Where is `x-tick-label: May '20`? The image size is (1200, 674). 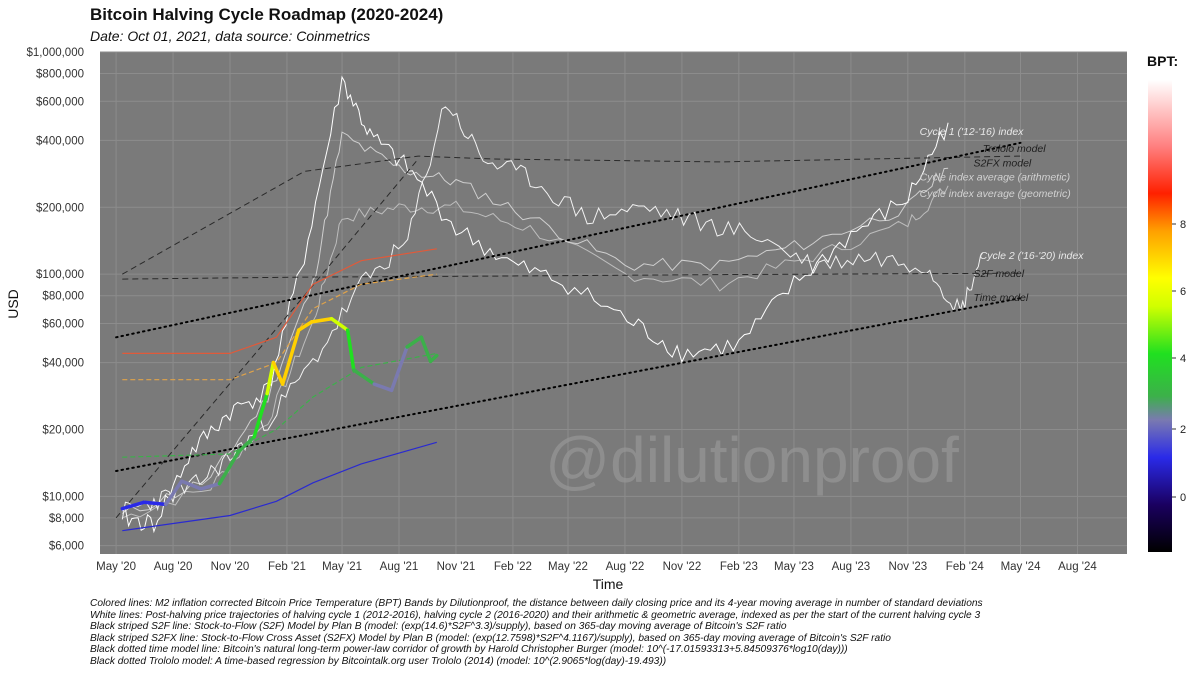 x-tick-label: May '20 is located at coordinates (116, 567).